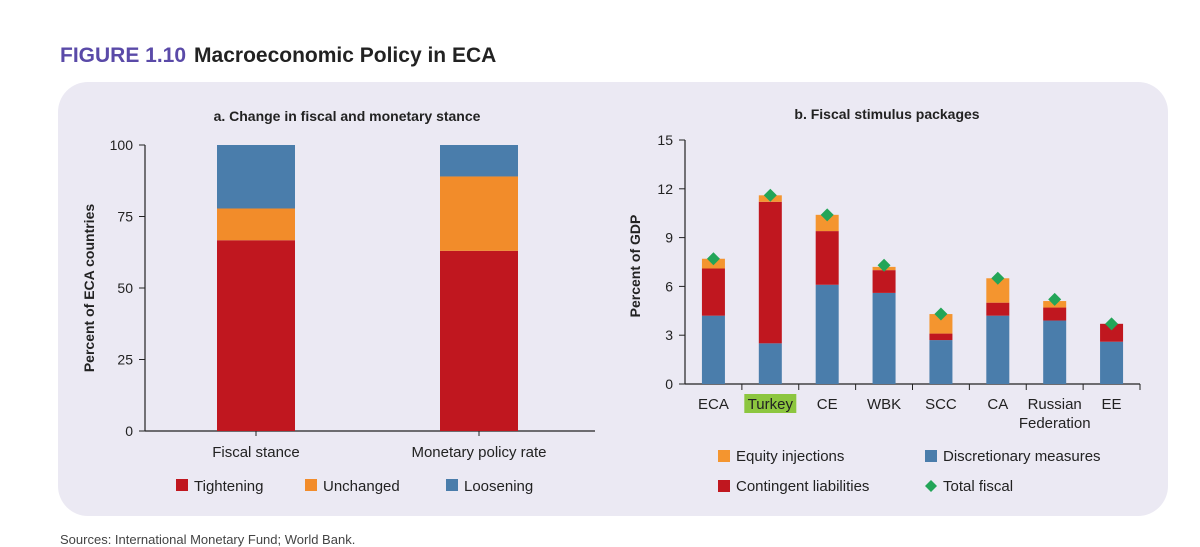 The image size is (1200, 547). Describe the element at coordinates (347, 116) in the screenshot. I see `chart-a-title: a. Change in fiscal and monetary stance` at that location.